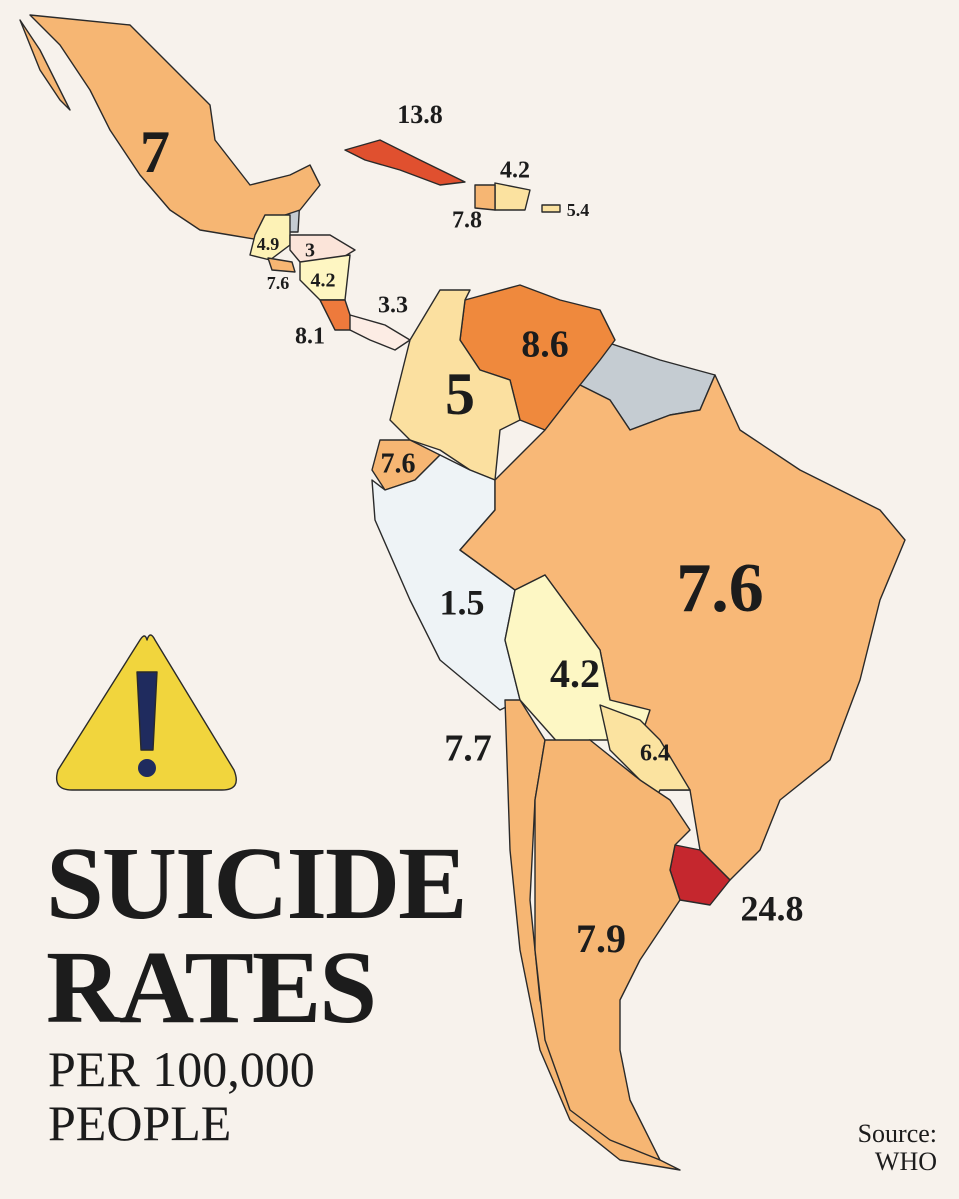  What do you see at coordinates (268, 244) in the screenshot?
I see `value-label: 4.9` at bounding box center [268, 244].